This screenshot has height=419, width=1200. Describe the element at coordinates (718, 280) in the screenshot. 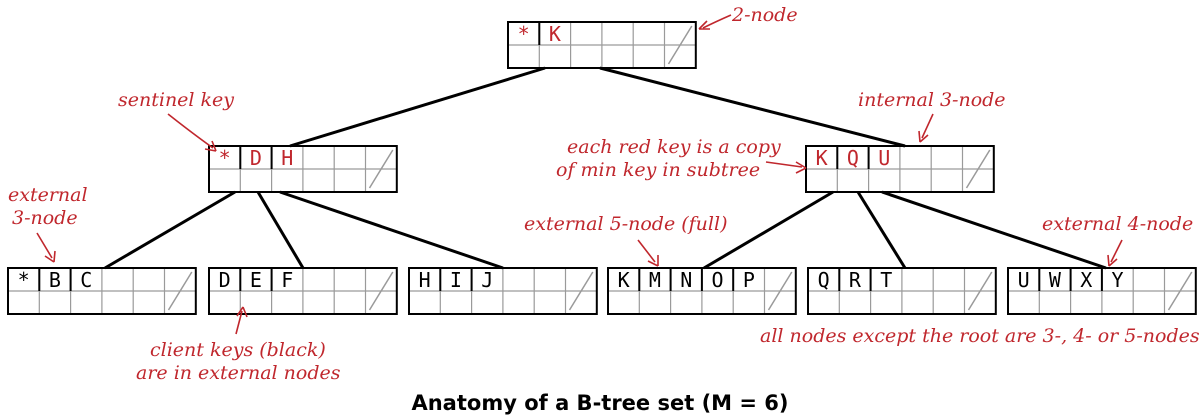

I see `node-key: O` at that location.